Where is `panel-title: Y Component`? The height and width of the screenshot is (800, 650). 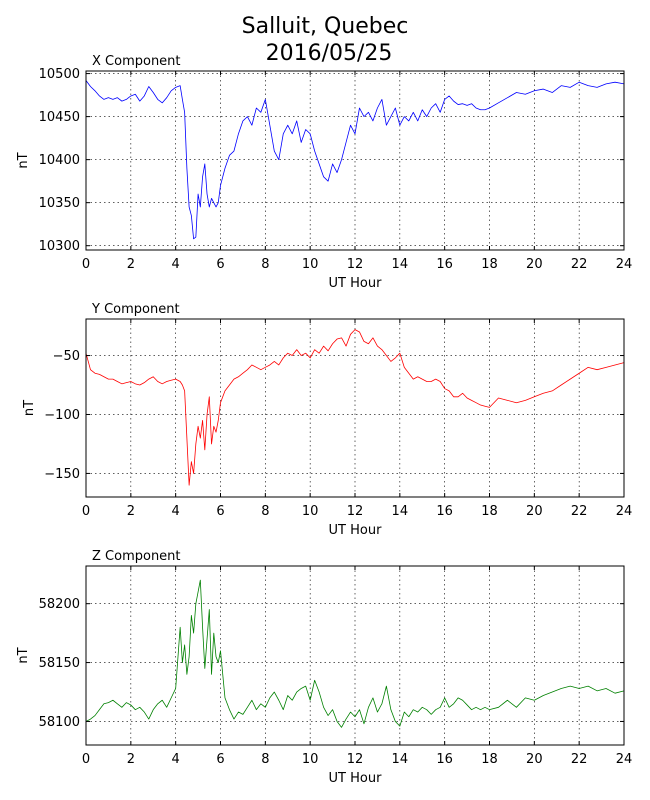 panel-title: Y Component is located at coordinates (135, 309).